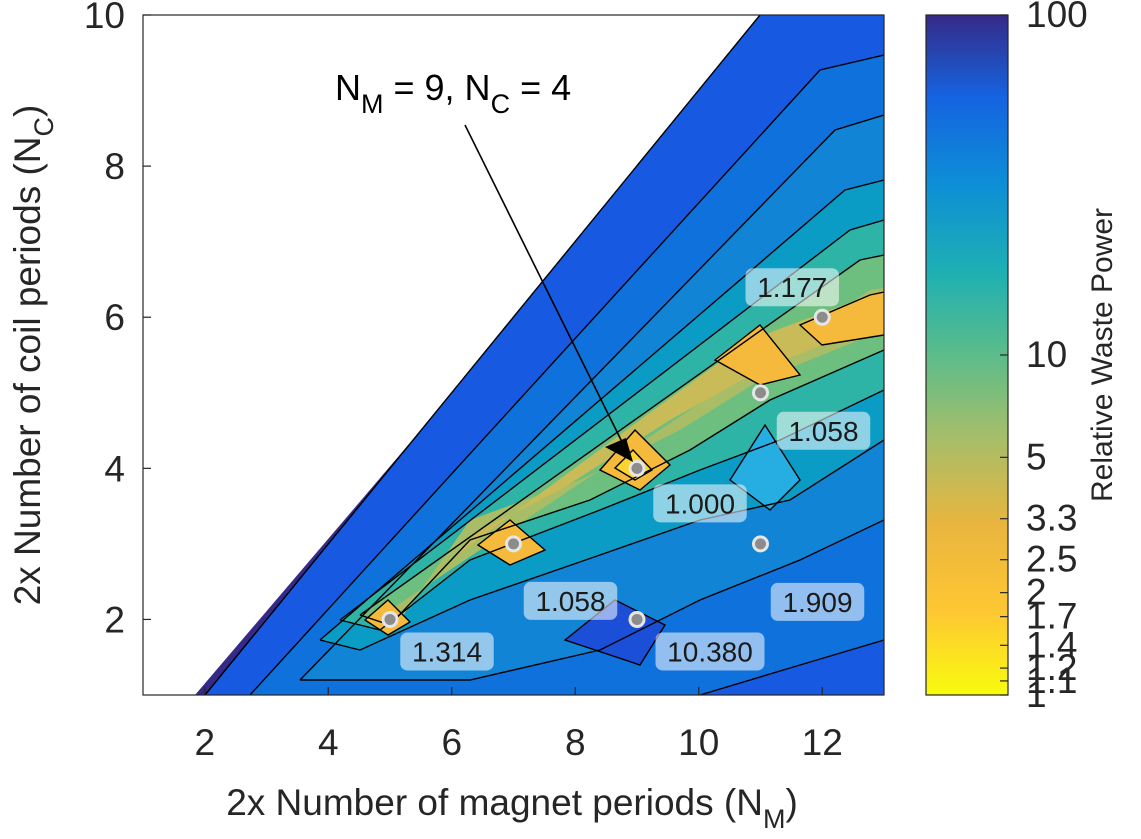 This screenshot has width=1141, height=839. Describe the element at coordinates (518, 725) in the screenshot. I see `x-axis-ticks: 2 4 6 8 10 12` at that location.